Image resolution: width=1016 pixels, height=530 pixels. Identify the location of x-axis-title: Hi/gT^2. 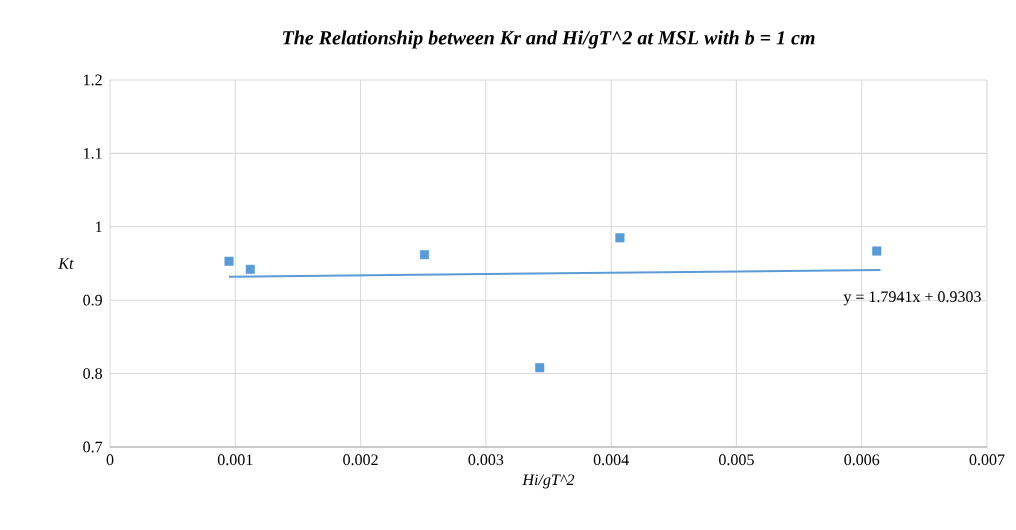
(548, 481).